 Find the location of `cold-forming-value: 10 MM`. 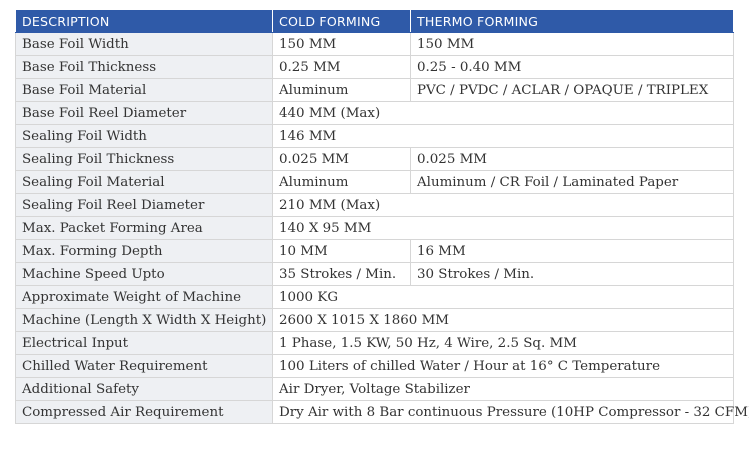

cold-forming-value: 10 MM is located at coordinates (341, 251).